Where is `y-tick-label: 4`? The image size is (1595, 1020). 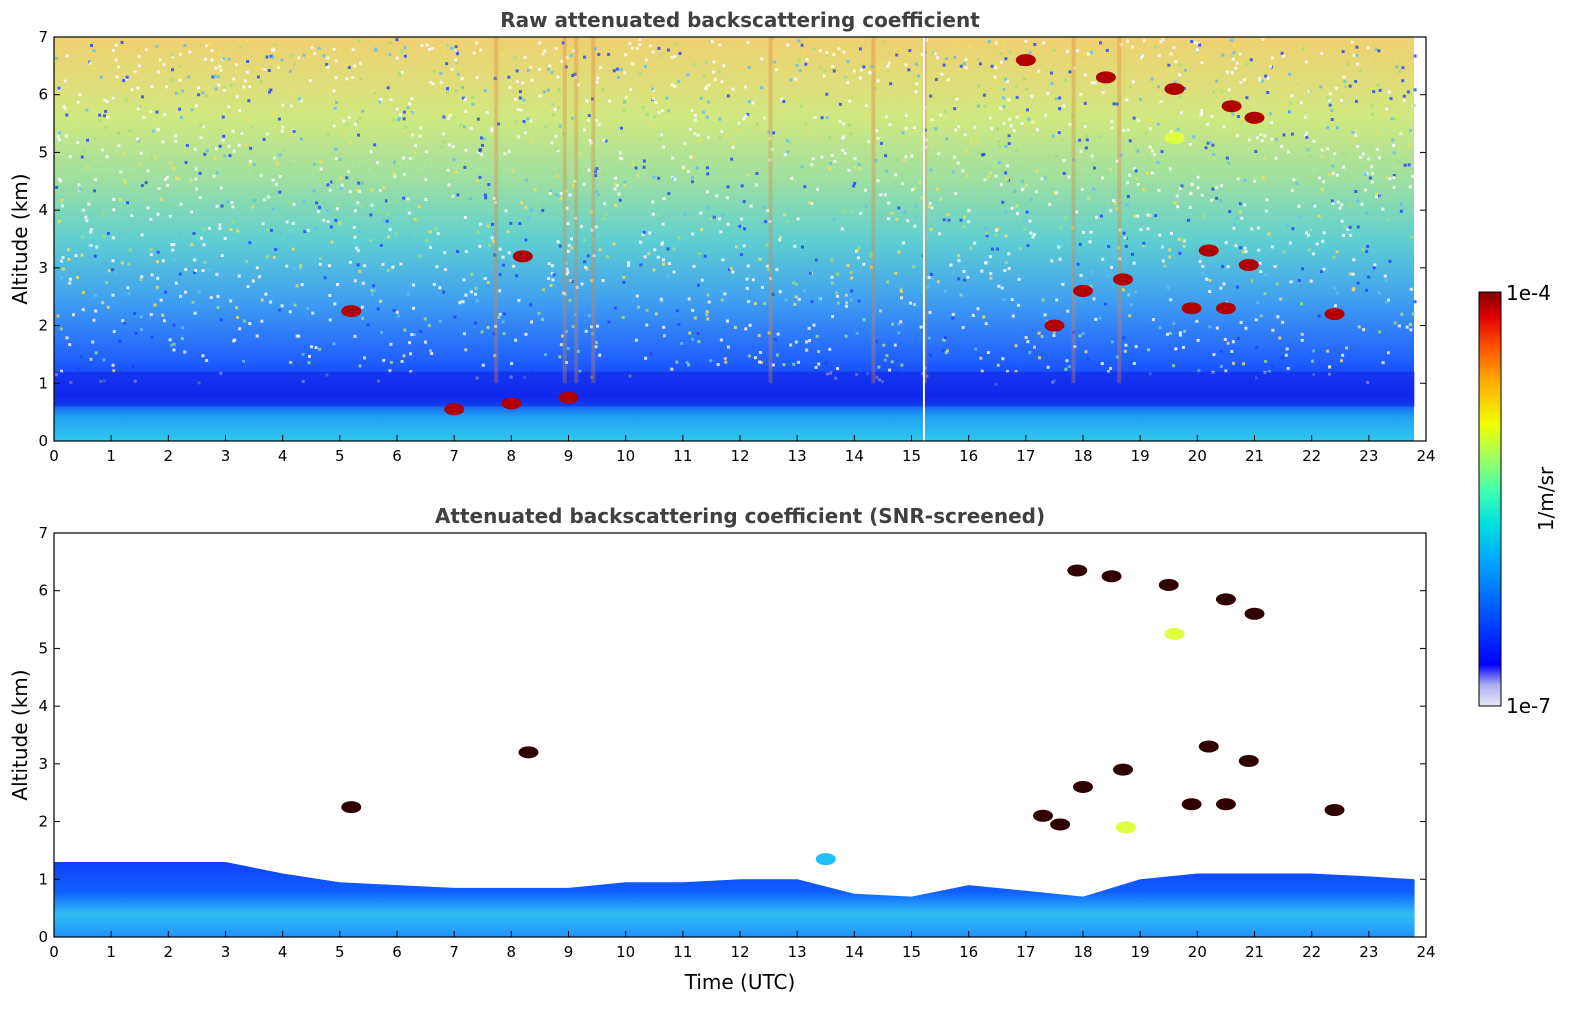 y-tick-label: 4 is located at coordinates (43, 706).